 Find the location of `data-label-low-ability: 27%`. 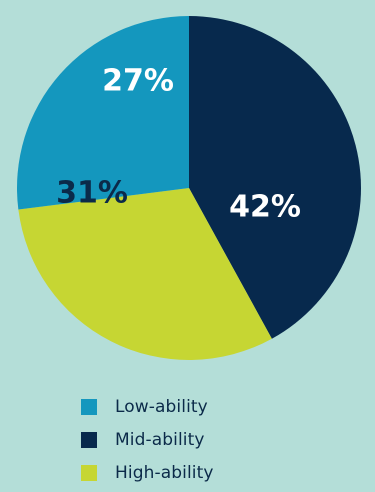

data-label-low-ability: 27% is located at coordinates (138, 81).